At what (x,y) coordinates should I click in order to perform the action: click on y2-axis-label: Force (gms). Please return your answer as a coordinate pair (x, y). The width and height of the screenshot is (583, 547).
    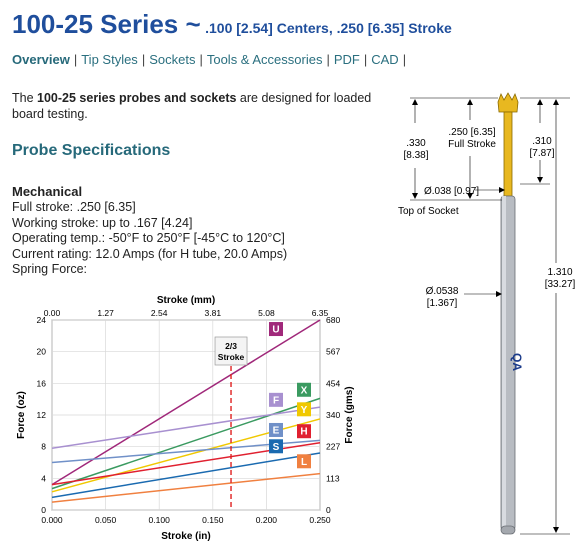
    Looking at the image, I should click on (349, 414).